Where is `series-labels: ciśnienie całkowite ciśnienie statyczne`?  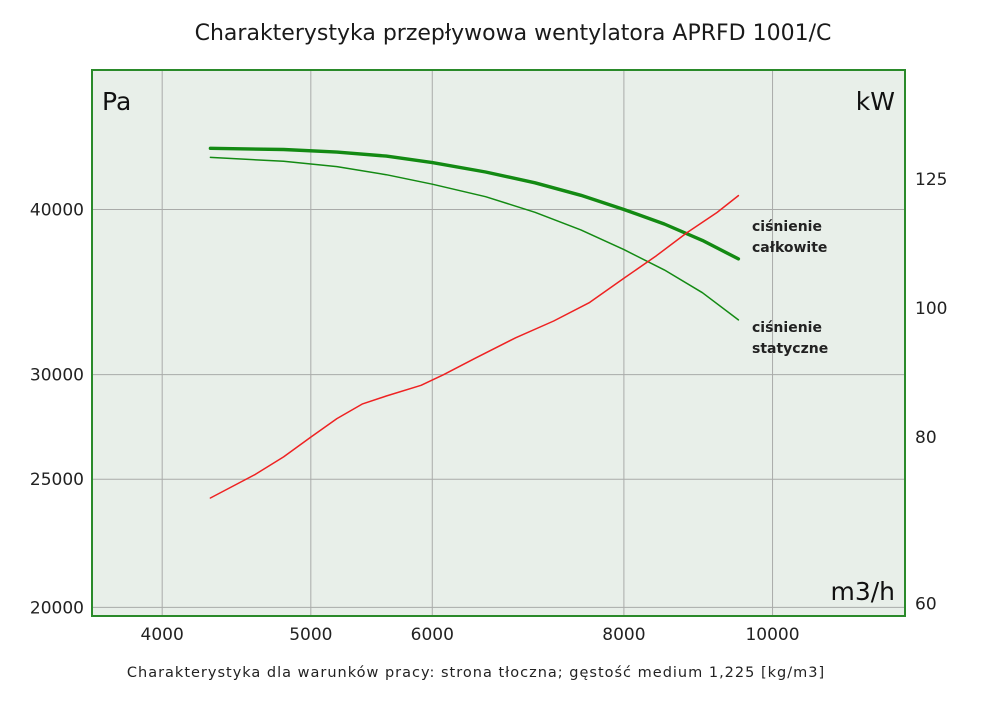
series-labels: ciśnienie całkowite ciśnienie statyczne is located at coordinates (790, 288).